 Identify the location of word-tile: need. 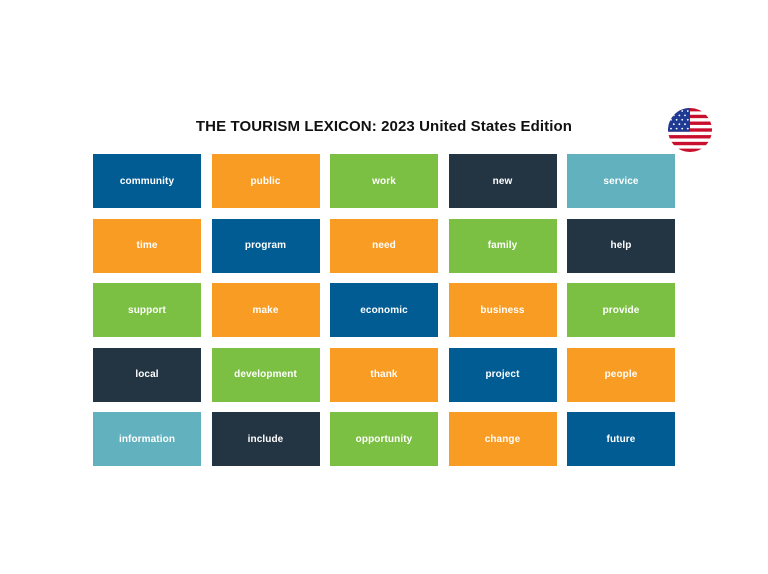
(384, 245).